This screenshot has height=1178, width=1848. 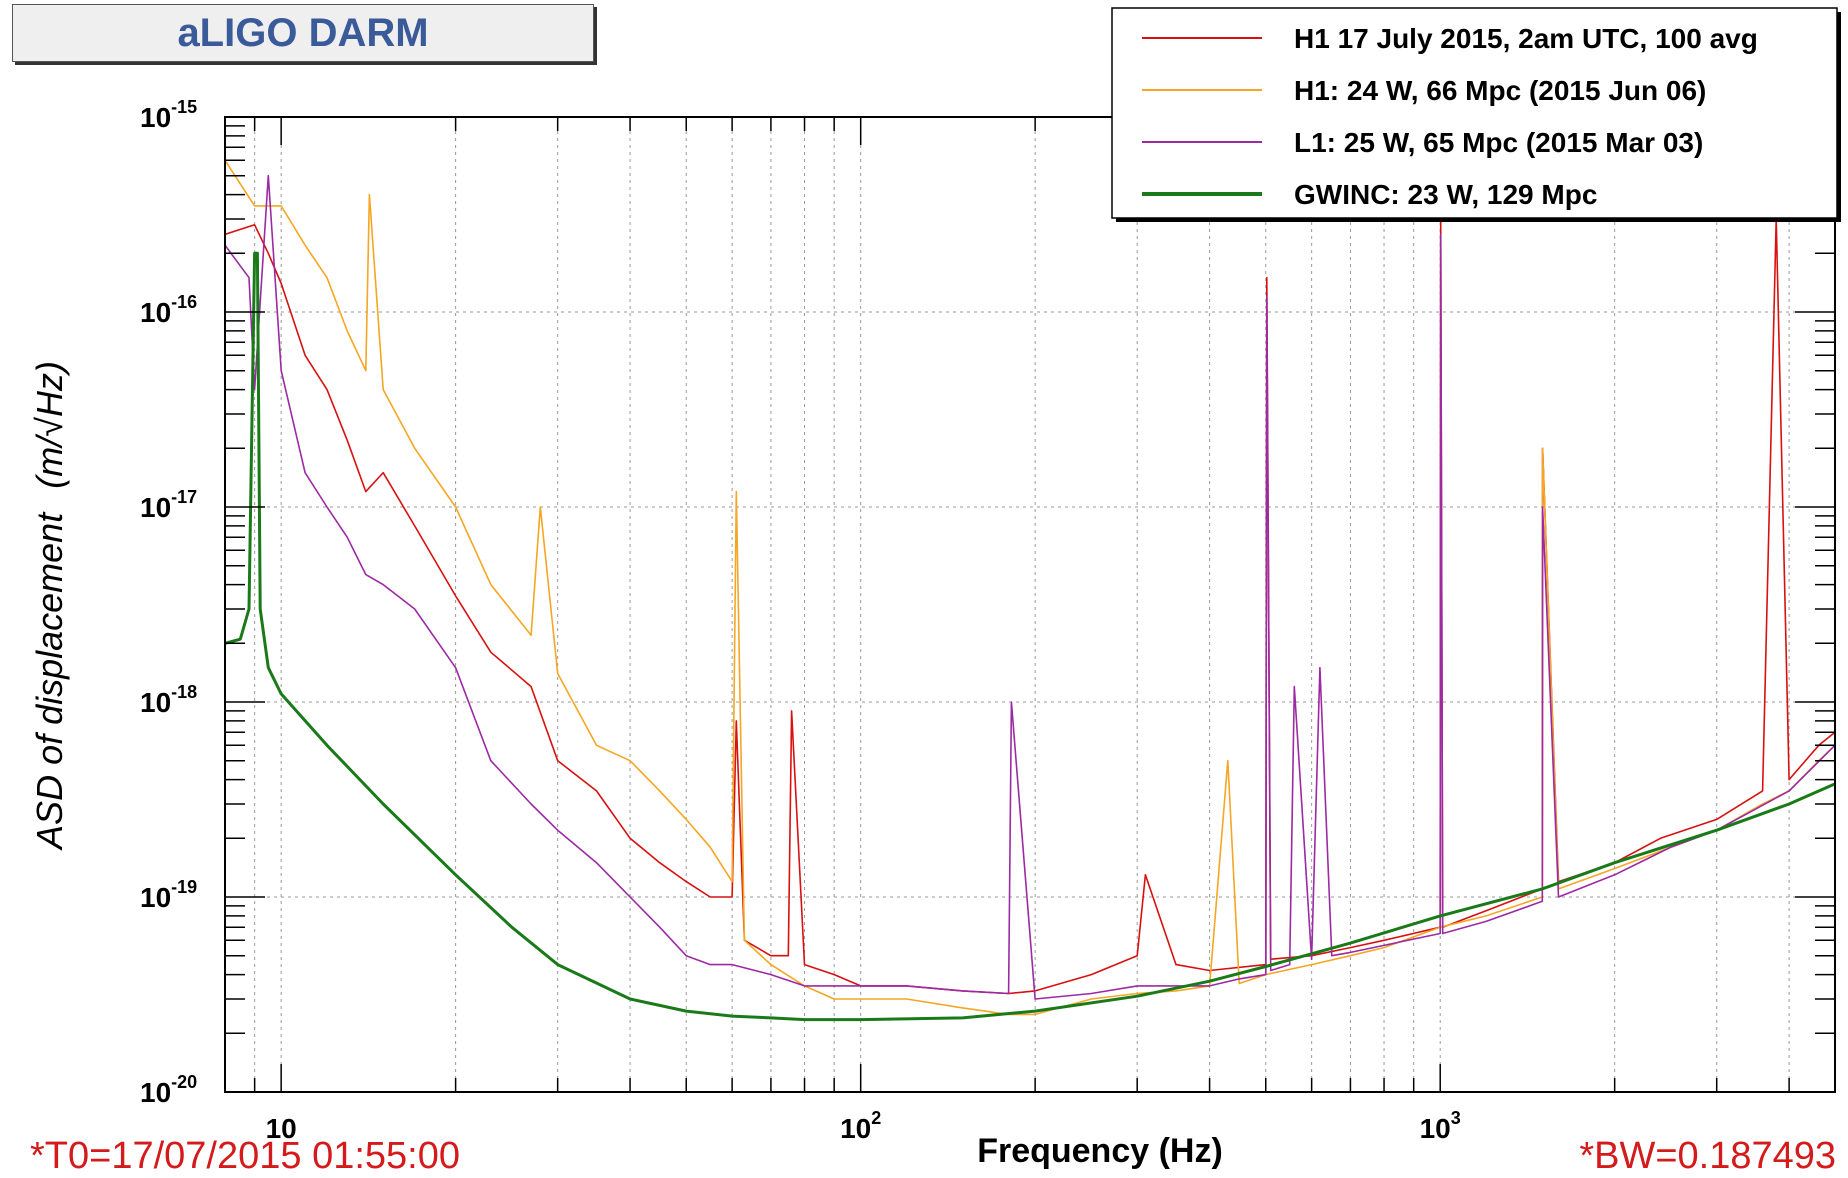 What do you see at coordinates (168, 505) in the screenshot?
I see `y-tick-label: 10-17` at bounding box center [168, 505].